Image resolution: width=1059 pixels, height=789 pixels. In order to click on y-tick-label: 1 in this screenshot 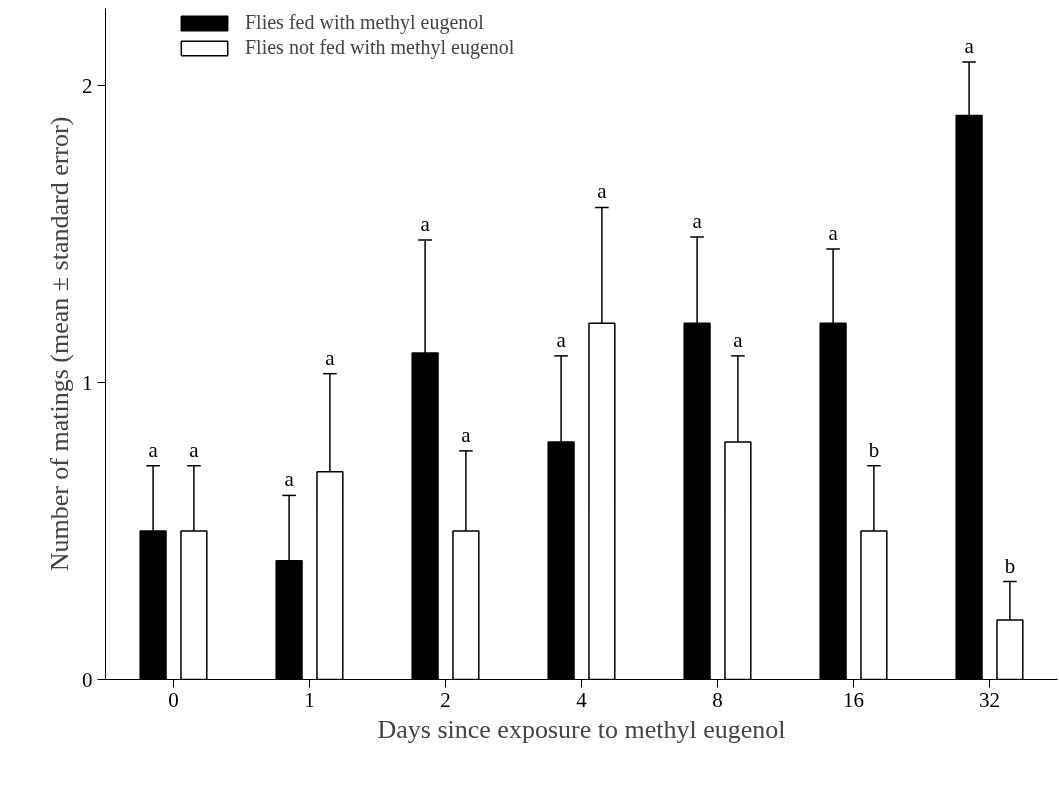, I will do `click(87, 382)`.